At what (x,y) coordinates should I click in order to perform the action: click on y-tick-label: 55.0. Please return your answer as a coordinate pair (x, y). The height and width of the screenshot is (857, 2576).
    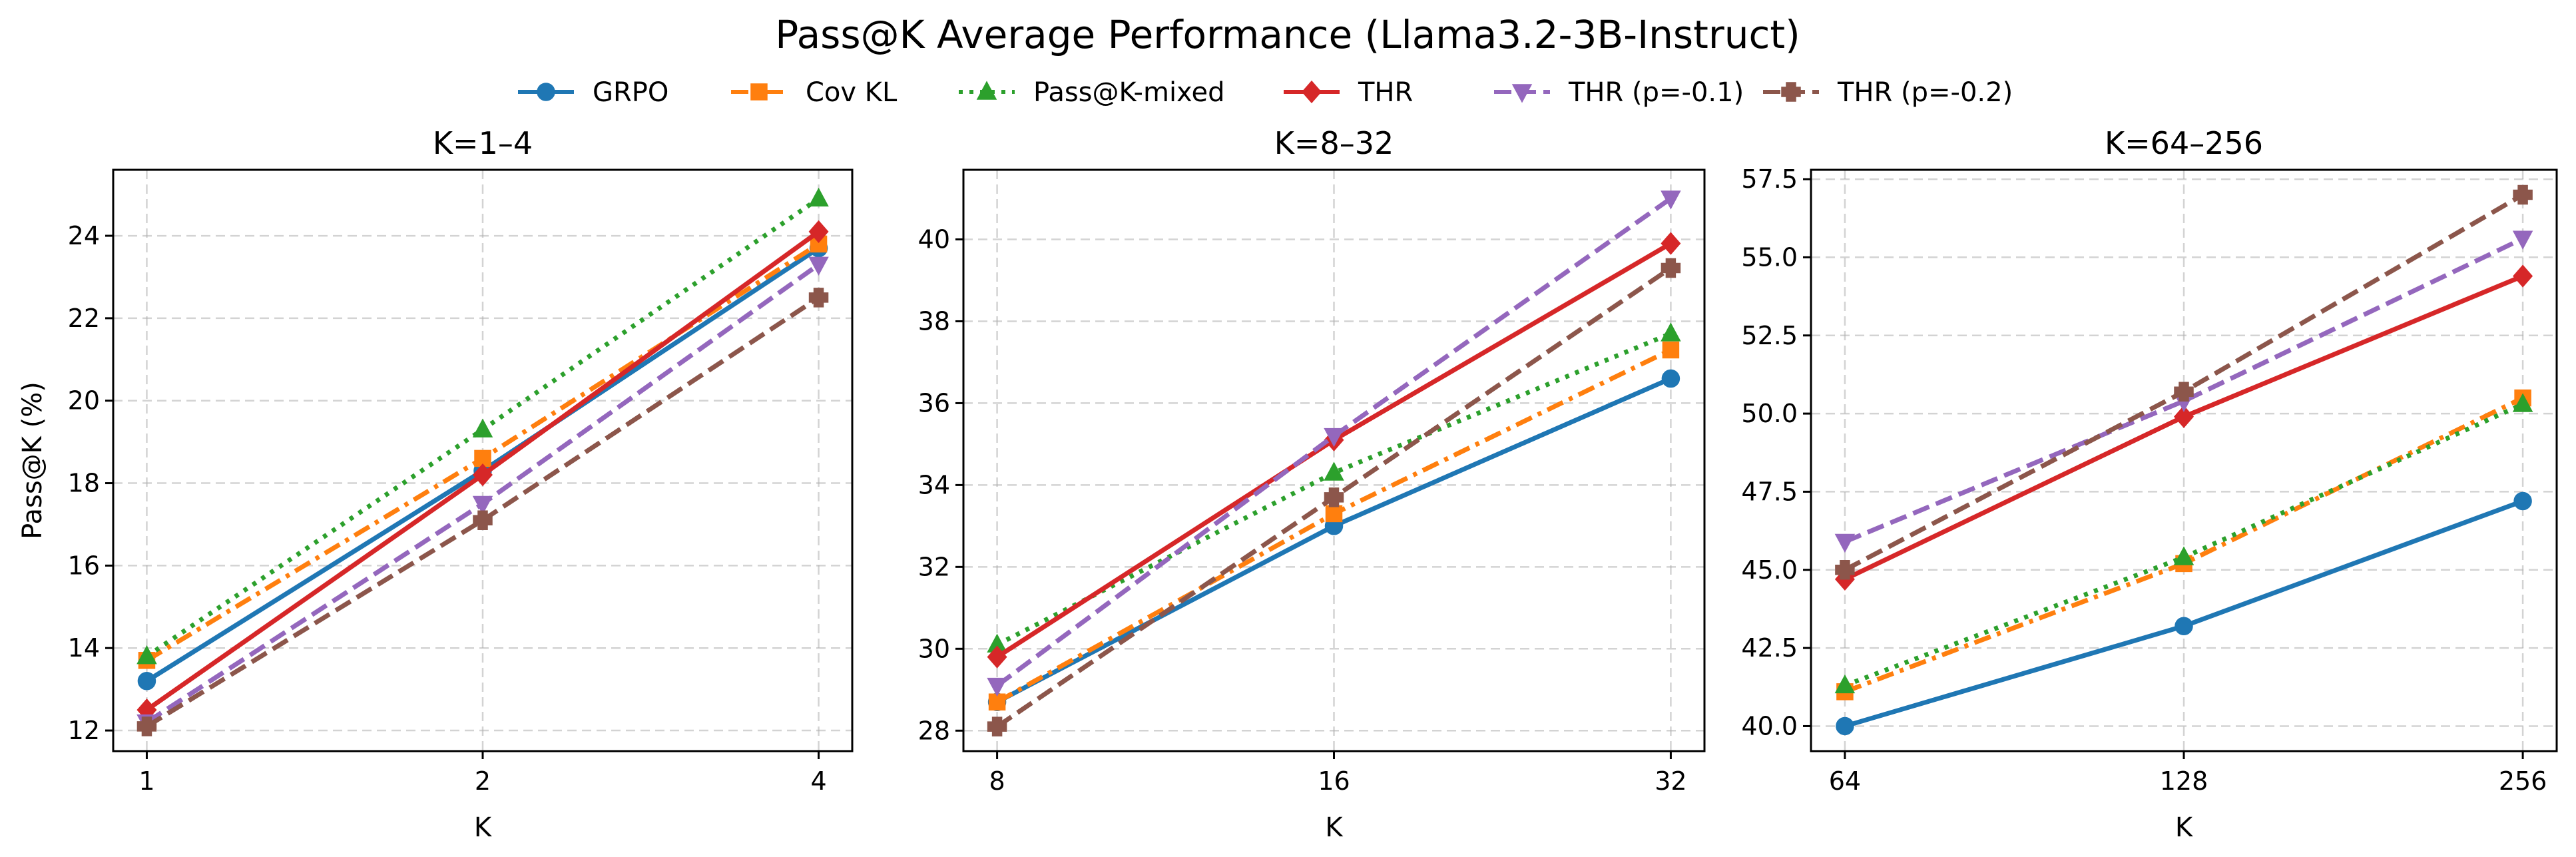
    Looking at the image, I should click on (1770, 257).